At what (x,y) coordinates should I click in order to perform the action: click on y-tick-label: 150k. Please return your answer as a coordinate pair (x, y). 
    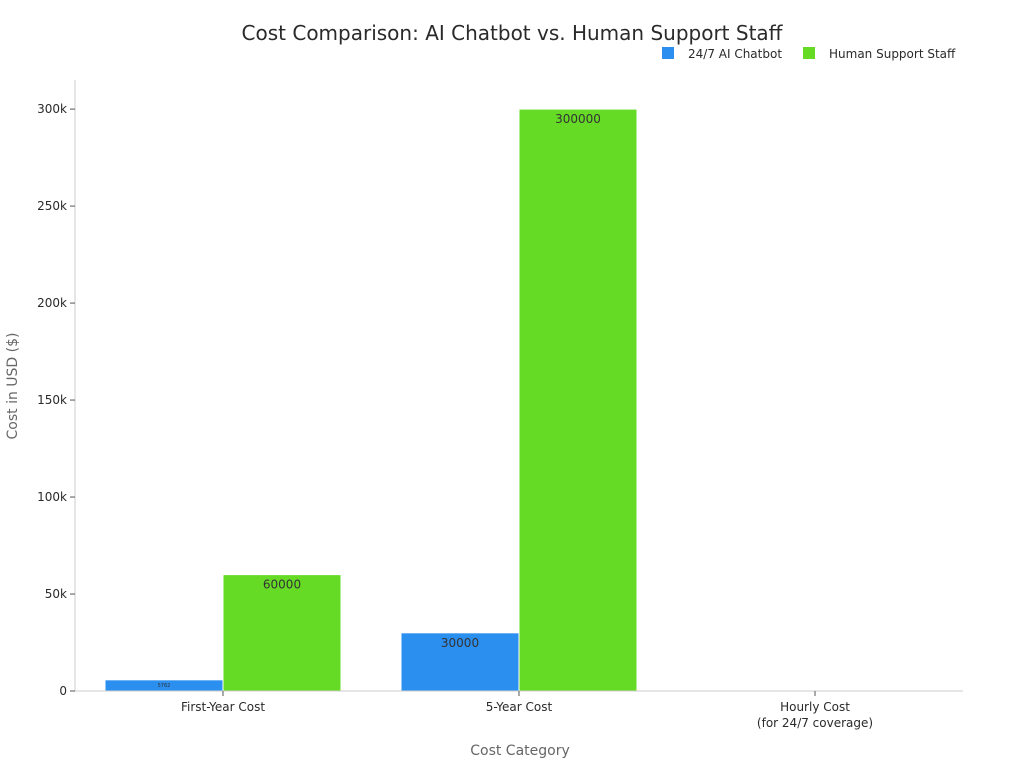
    Looking at the image, I should click on (52, 400).